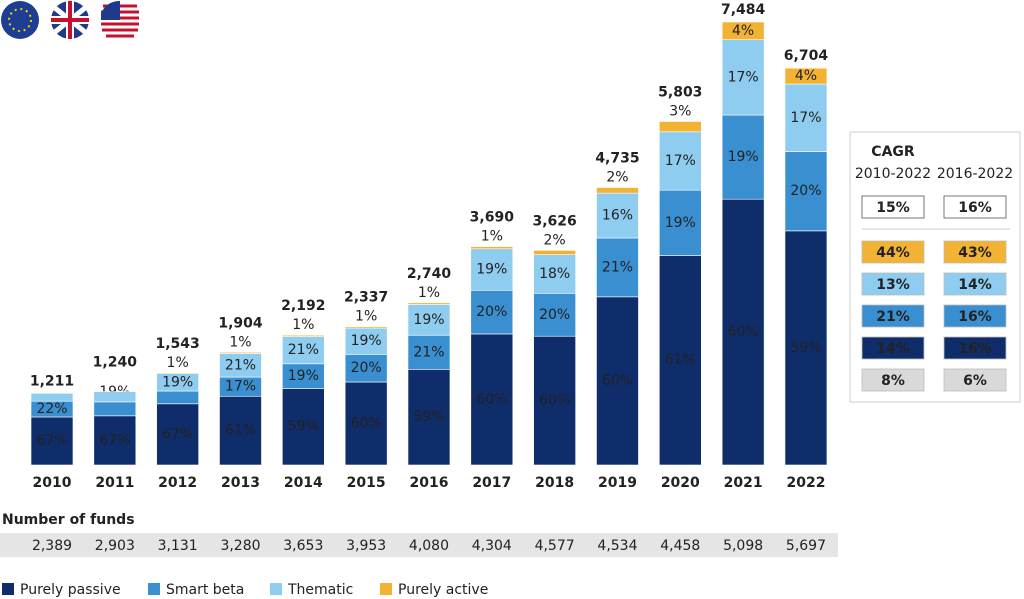 This screenshot has height=599, width=1024. What do you see at coordinates (205, 590) in the screenshot?
I see `legend-label: Smart beta` at bounding box center [205, 590].